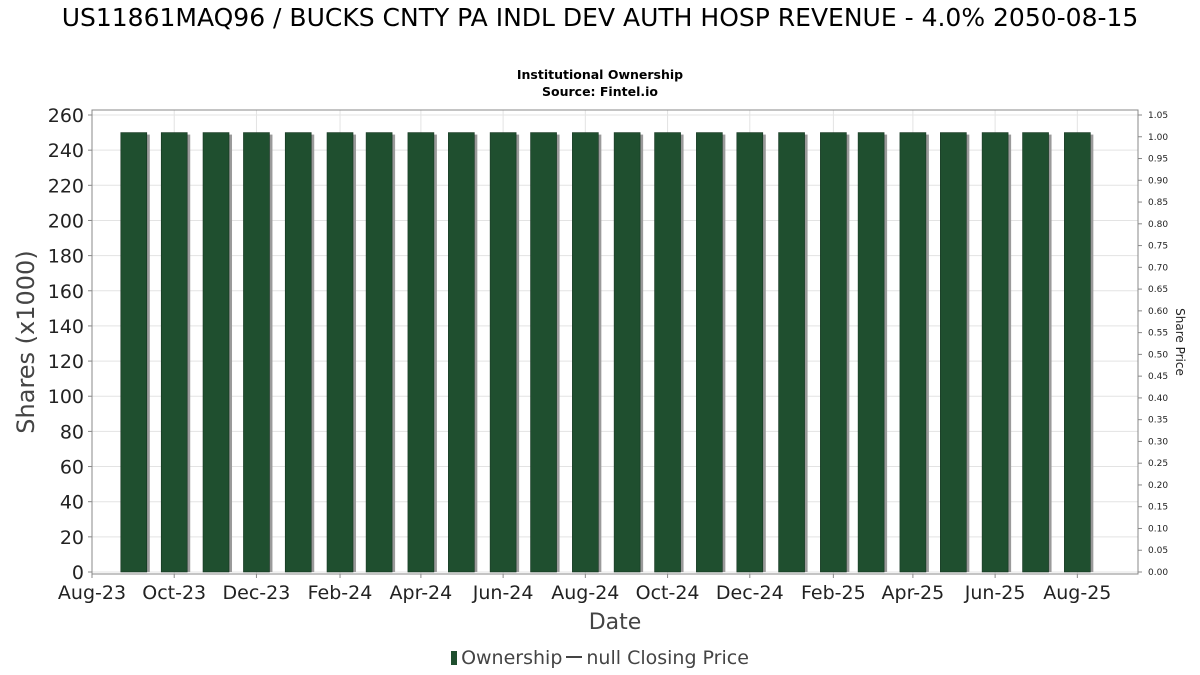  What do you see at coordinates (1158, 529) in the screenshot?
I see `y2-tick-label: 0.10` at bounding box center [1158, 529].